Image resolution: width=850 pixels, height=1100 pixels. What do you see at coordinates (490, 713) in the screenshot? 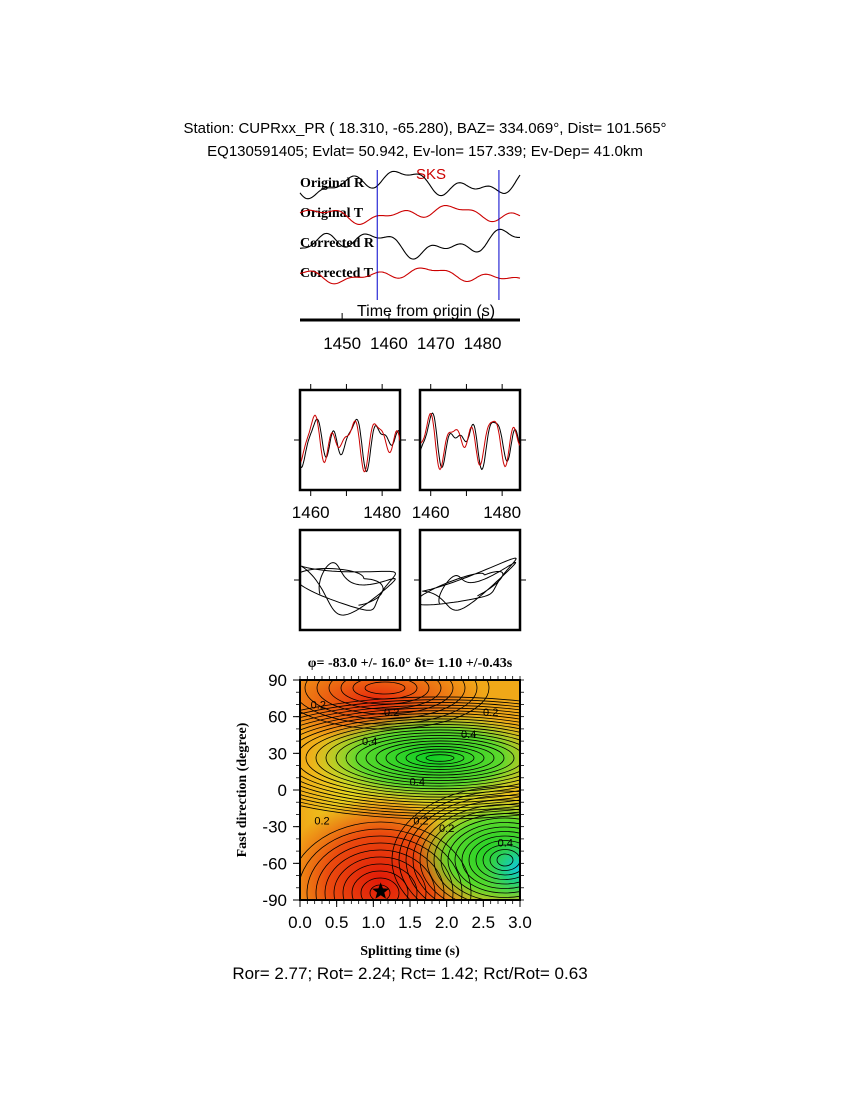
I see `contour-label-2: 0.2` at bounding box center [490, 713].